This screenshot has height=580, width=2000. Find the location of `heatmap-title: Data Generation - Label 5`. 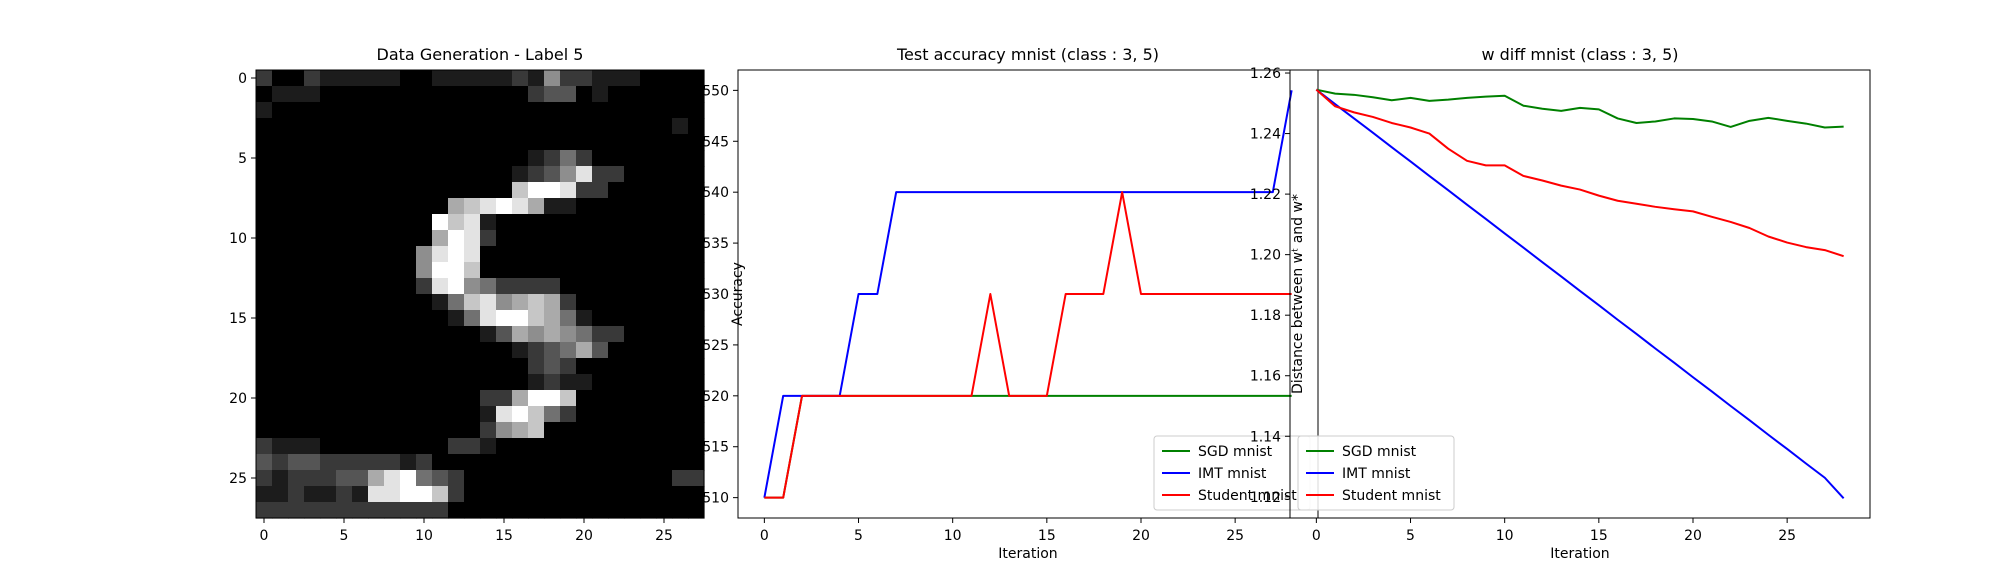

heatmap-title: Data Generation - Label 5 is located at coordinates (480, 54).